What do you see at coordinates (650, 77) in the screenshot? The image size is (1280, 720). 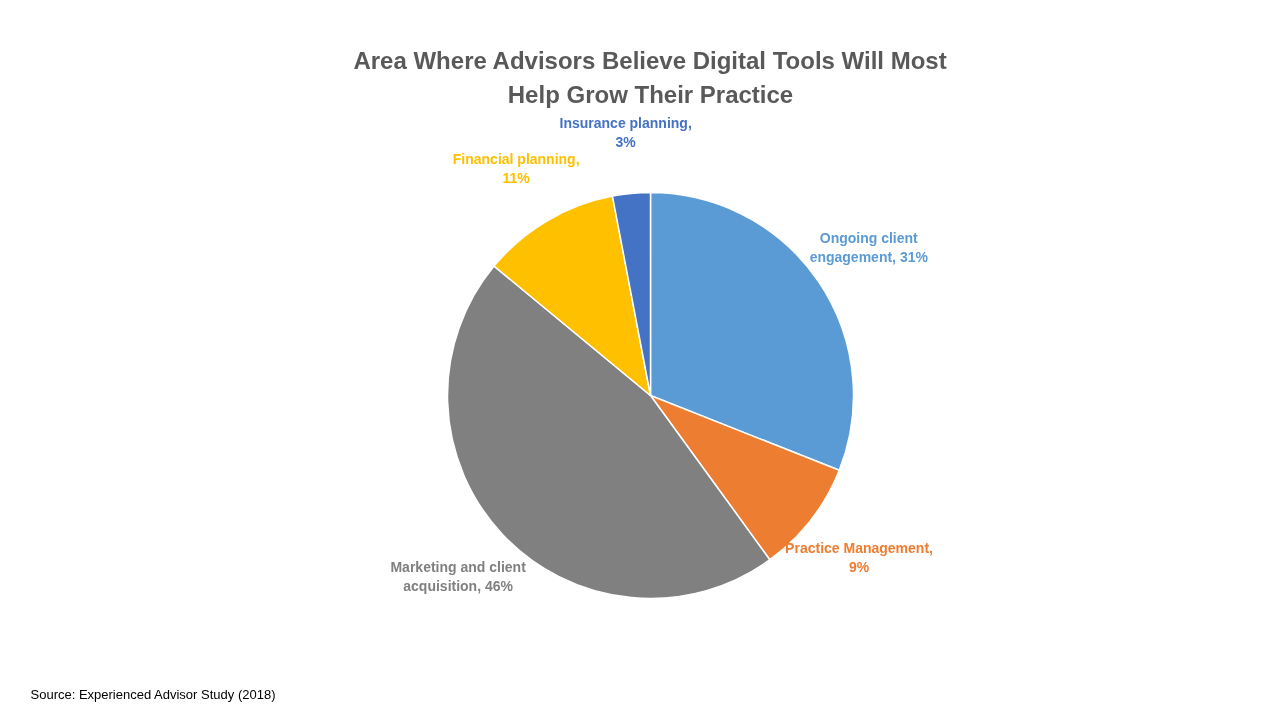 I see `chart-title: Area Where Advisors Believe Digital Tools Will Most Help Grow Their Practice` at bounding box center [650, 77].